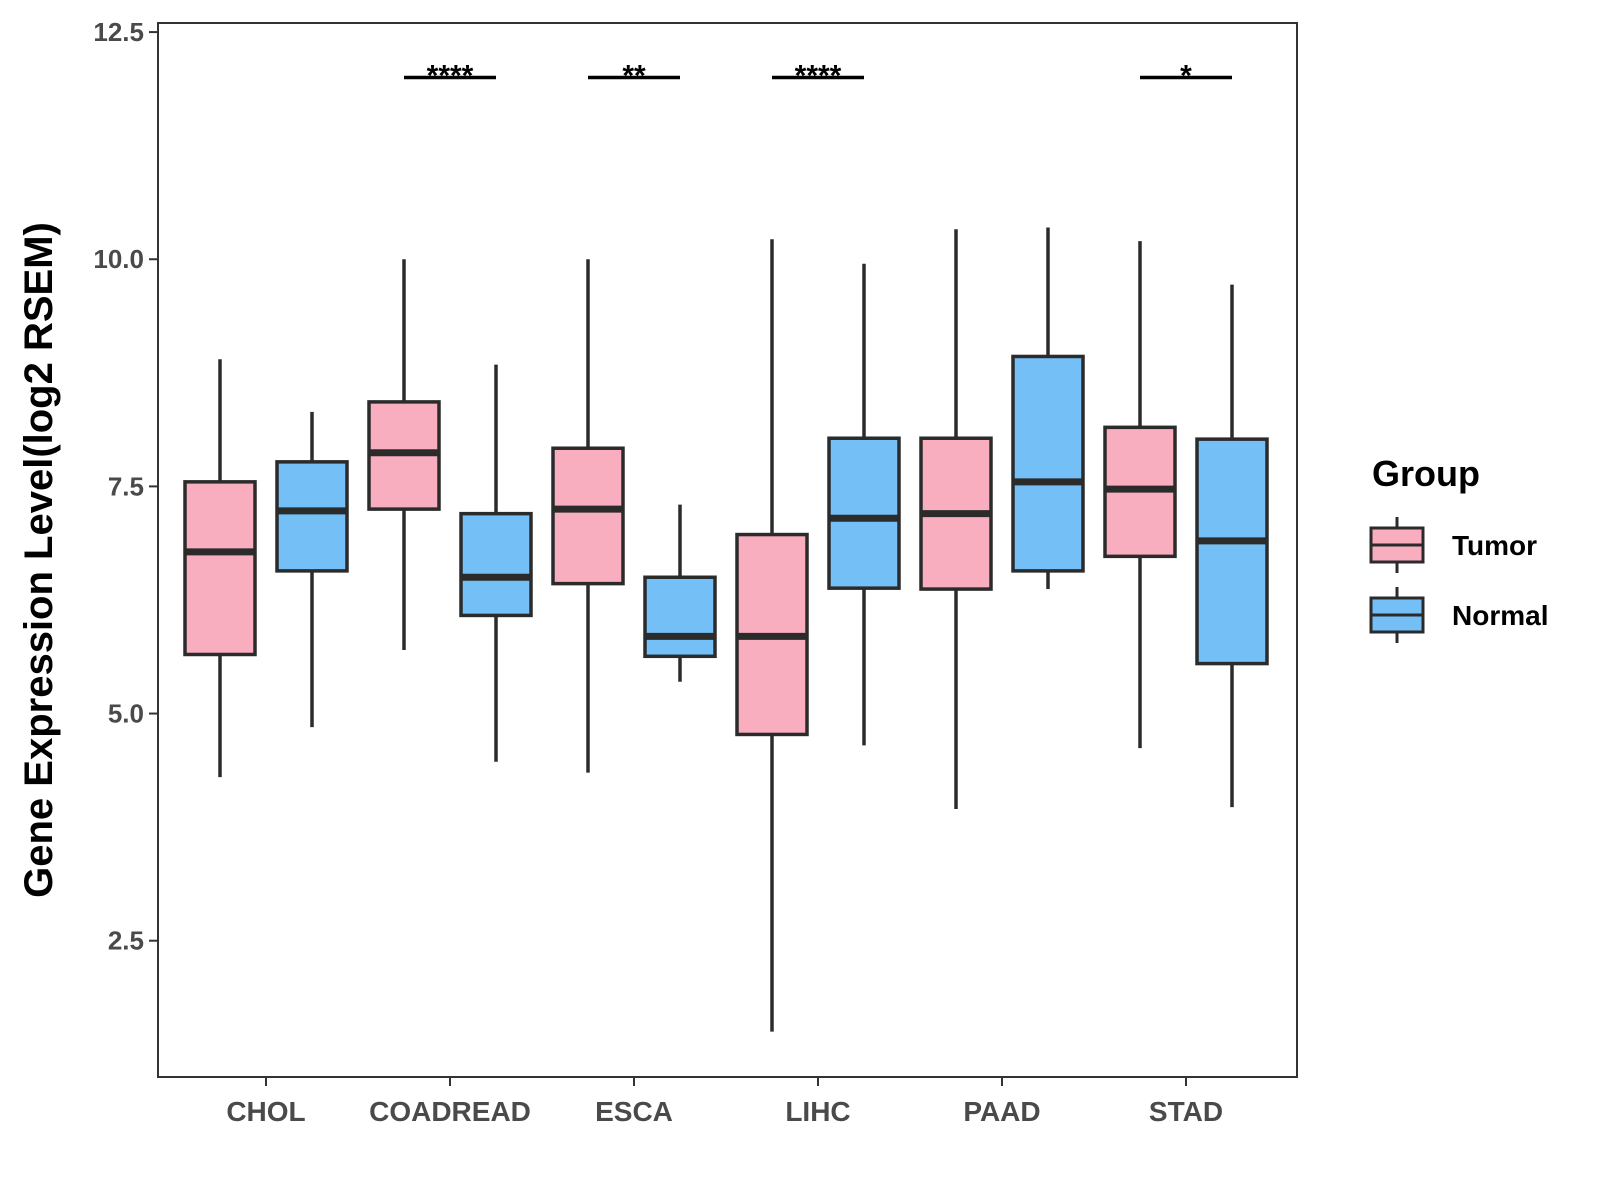 The width and height of the screenshot is (1600, 1200). What do you see at coordinates (118, 32) in the screenshot?
I see `y-tick-label: 12.5` at bounding box center [118, 32].